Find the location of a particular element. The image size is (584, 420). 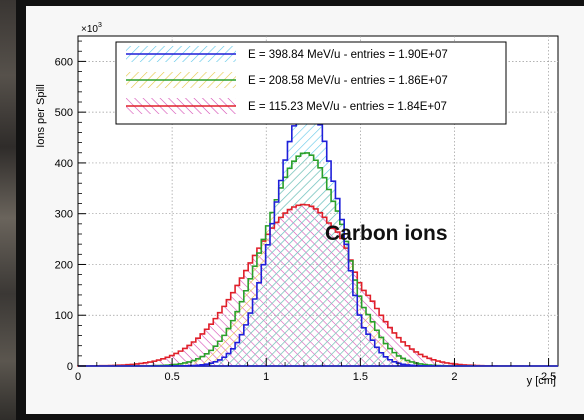

x-tick-label: 0 is located at coordinates (78, 377).